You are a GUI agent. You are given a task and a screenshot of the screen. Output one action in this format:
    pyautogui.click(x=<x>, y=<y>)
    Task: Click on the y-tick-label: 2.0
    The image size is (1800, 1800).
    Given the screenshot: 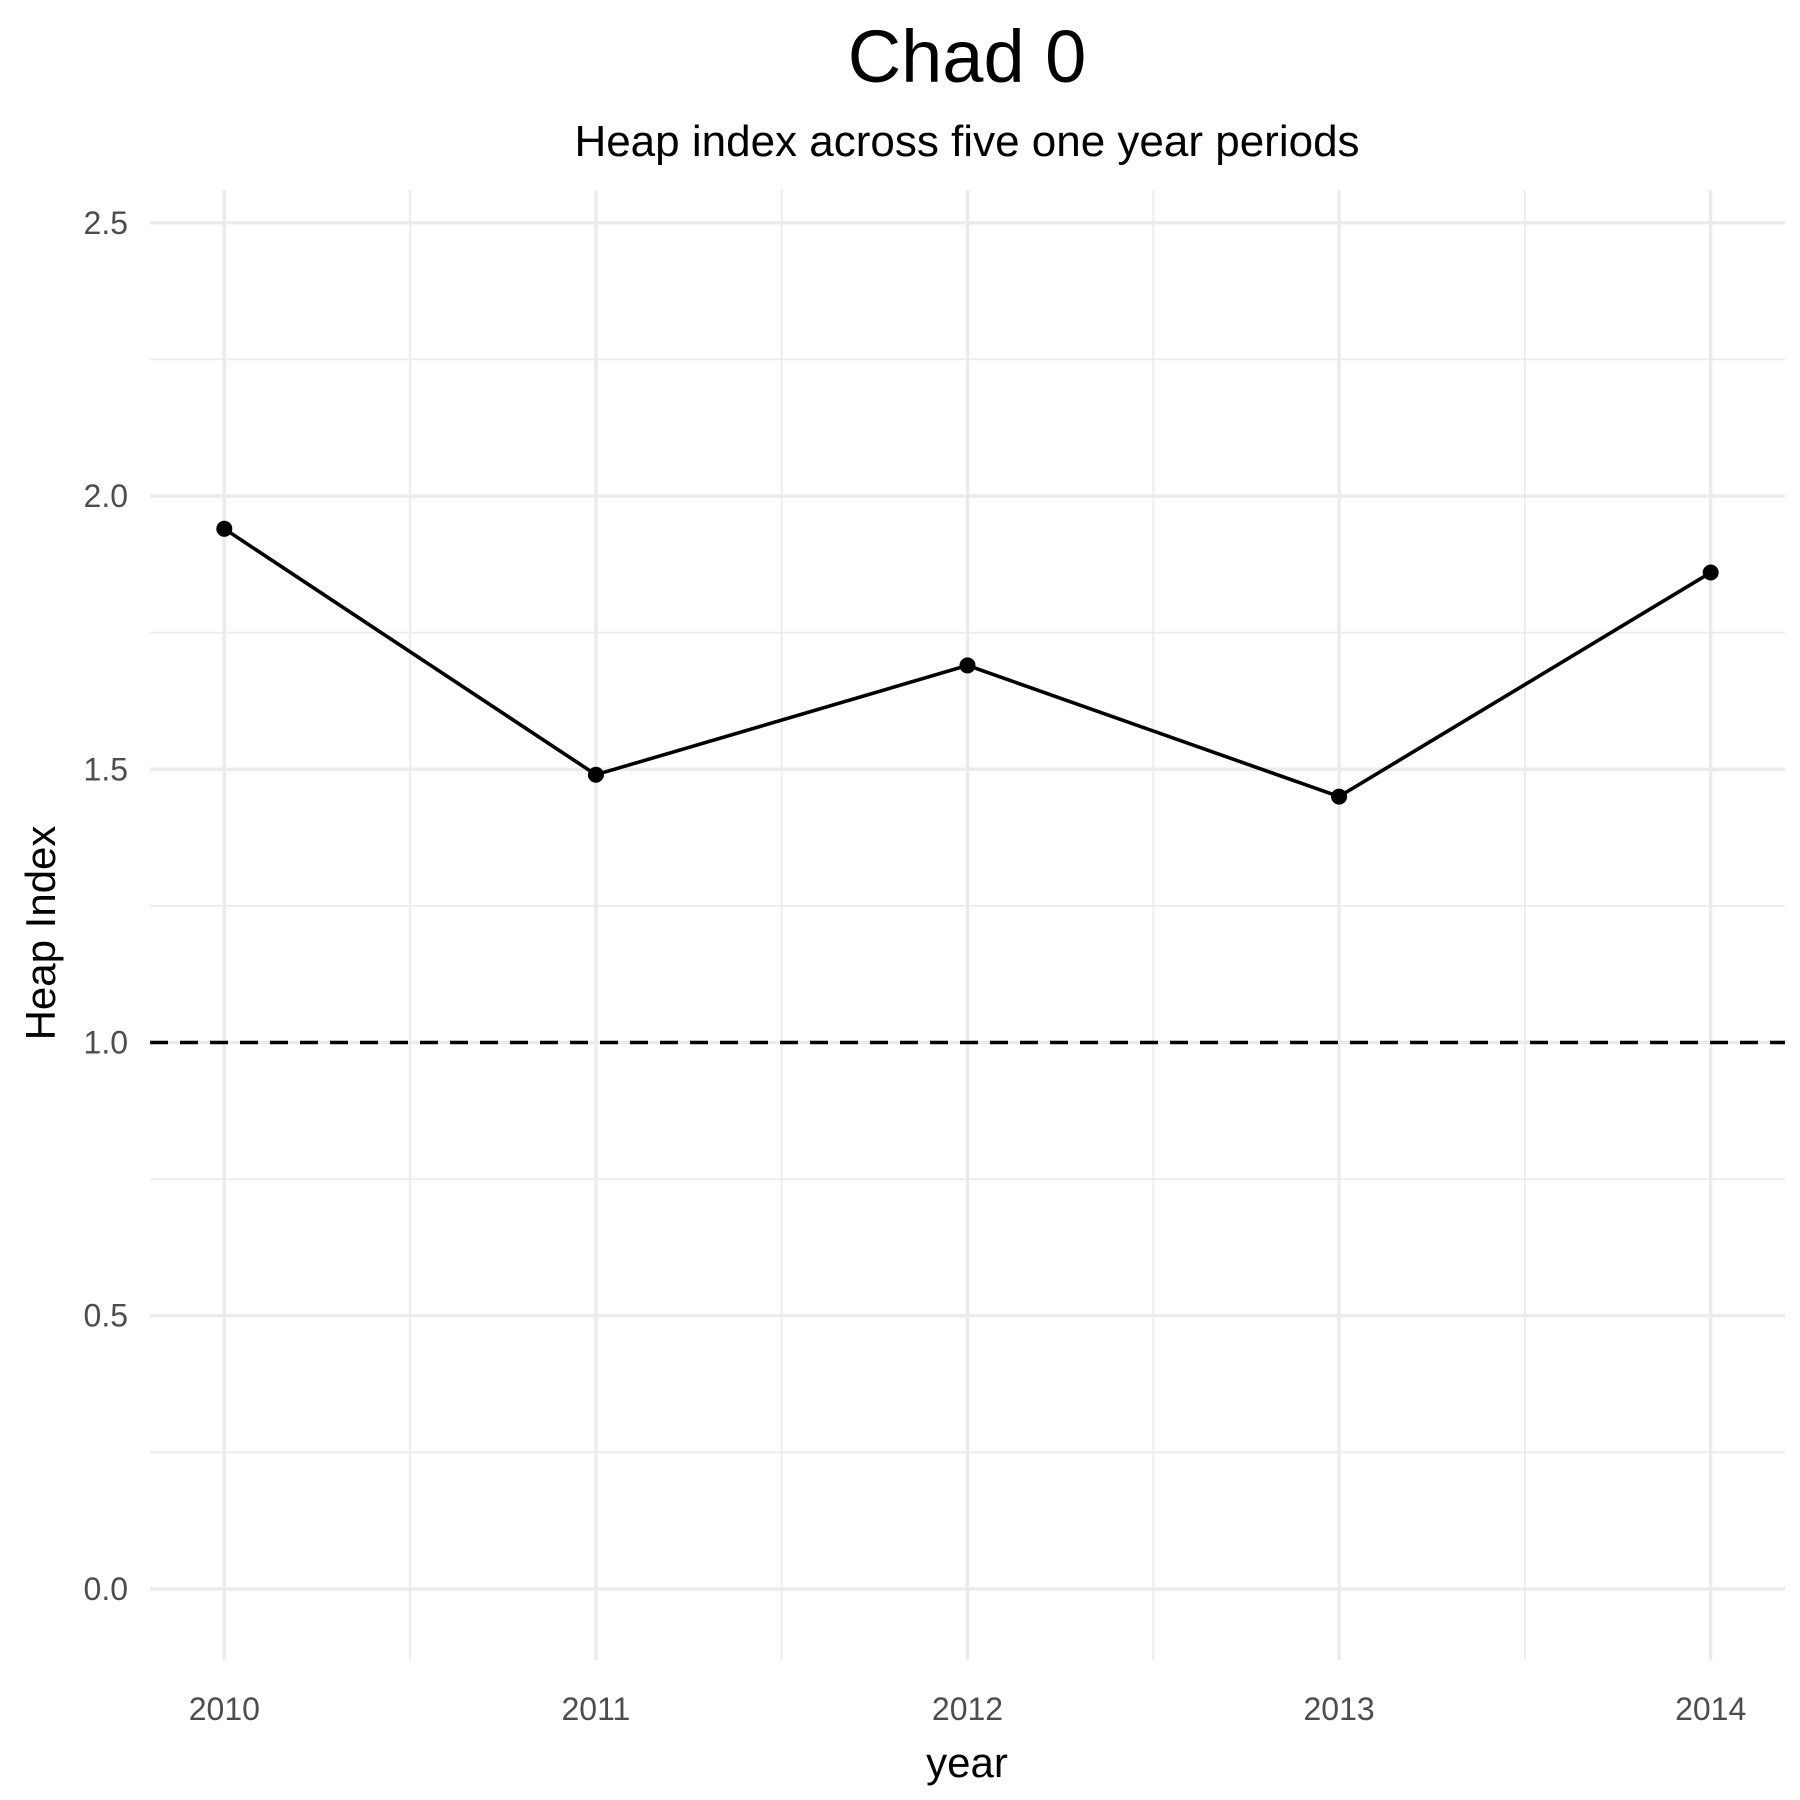 What is the action you would take?
    pyautogui.click(x=106, y=496)
    